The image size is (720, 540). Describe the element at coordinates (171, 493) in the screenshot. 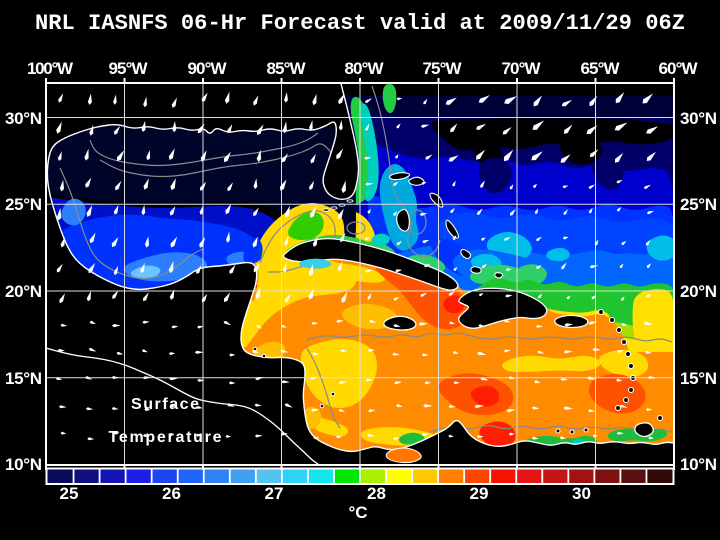

I see `svg-text: 26` at that location.